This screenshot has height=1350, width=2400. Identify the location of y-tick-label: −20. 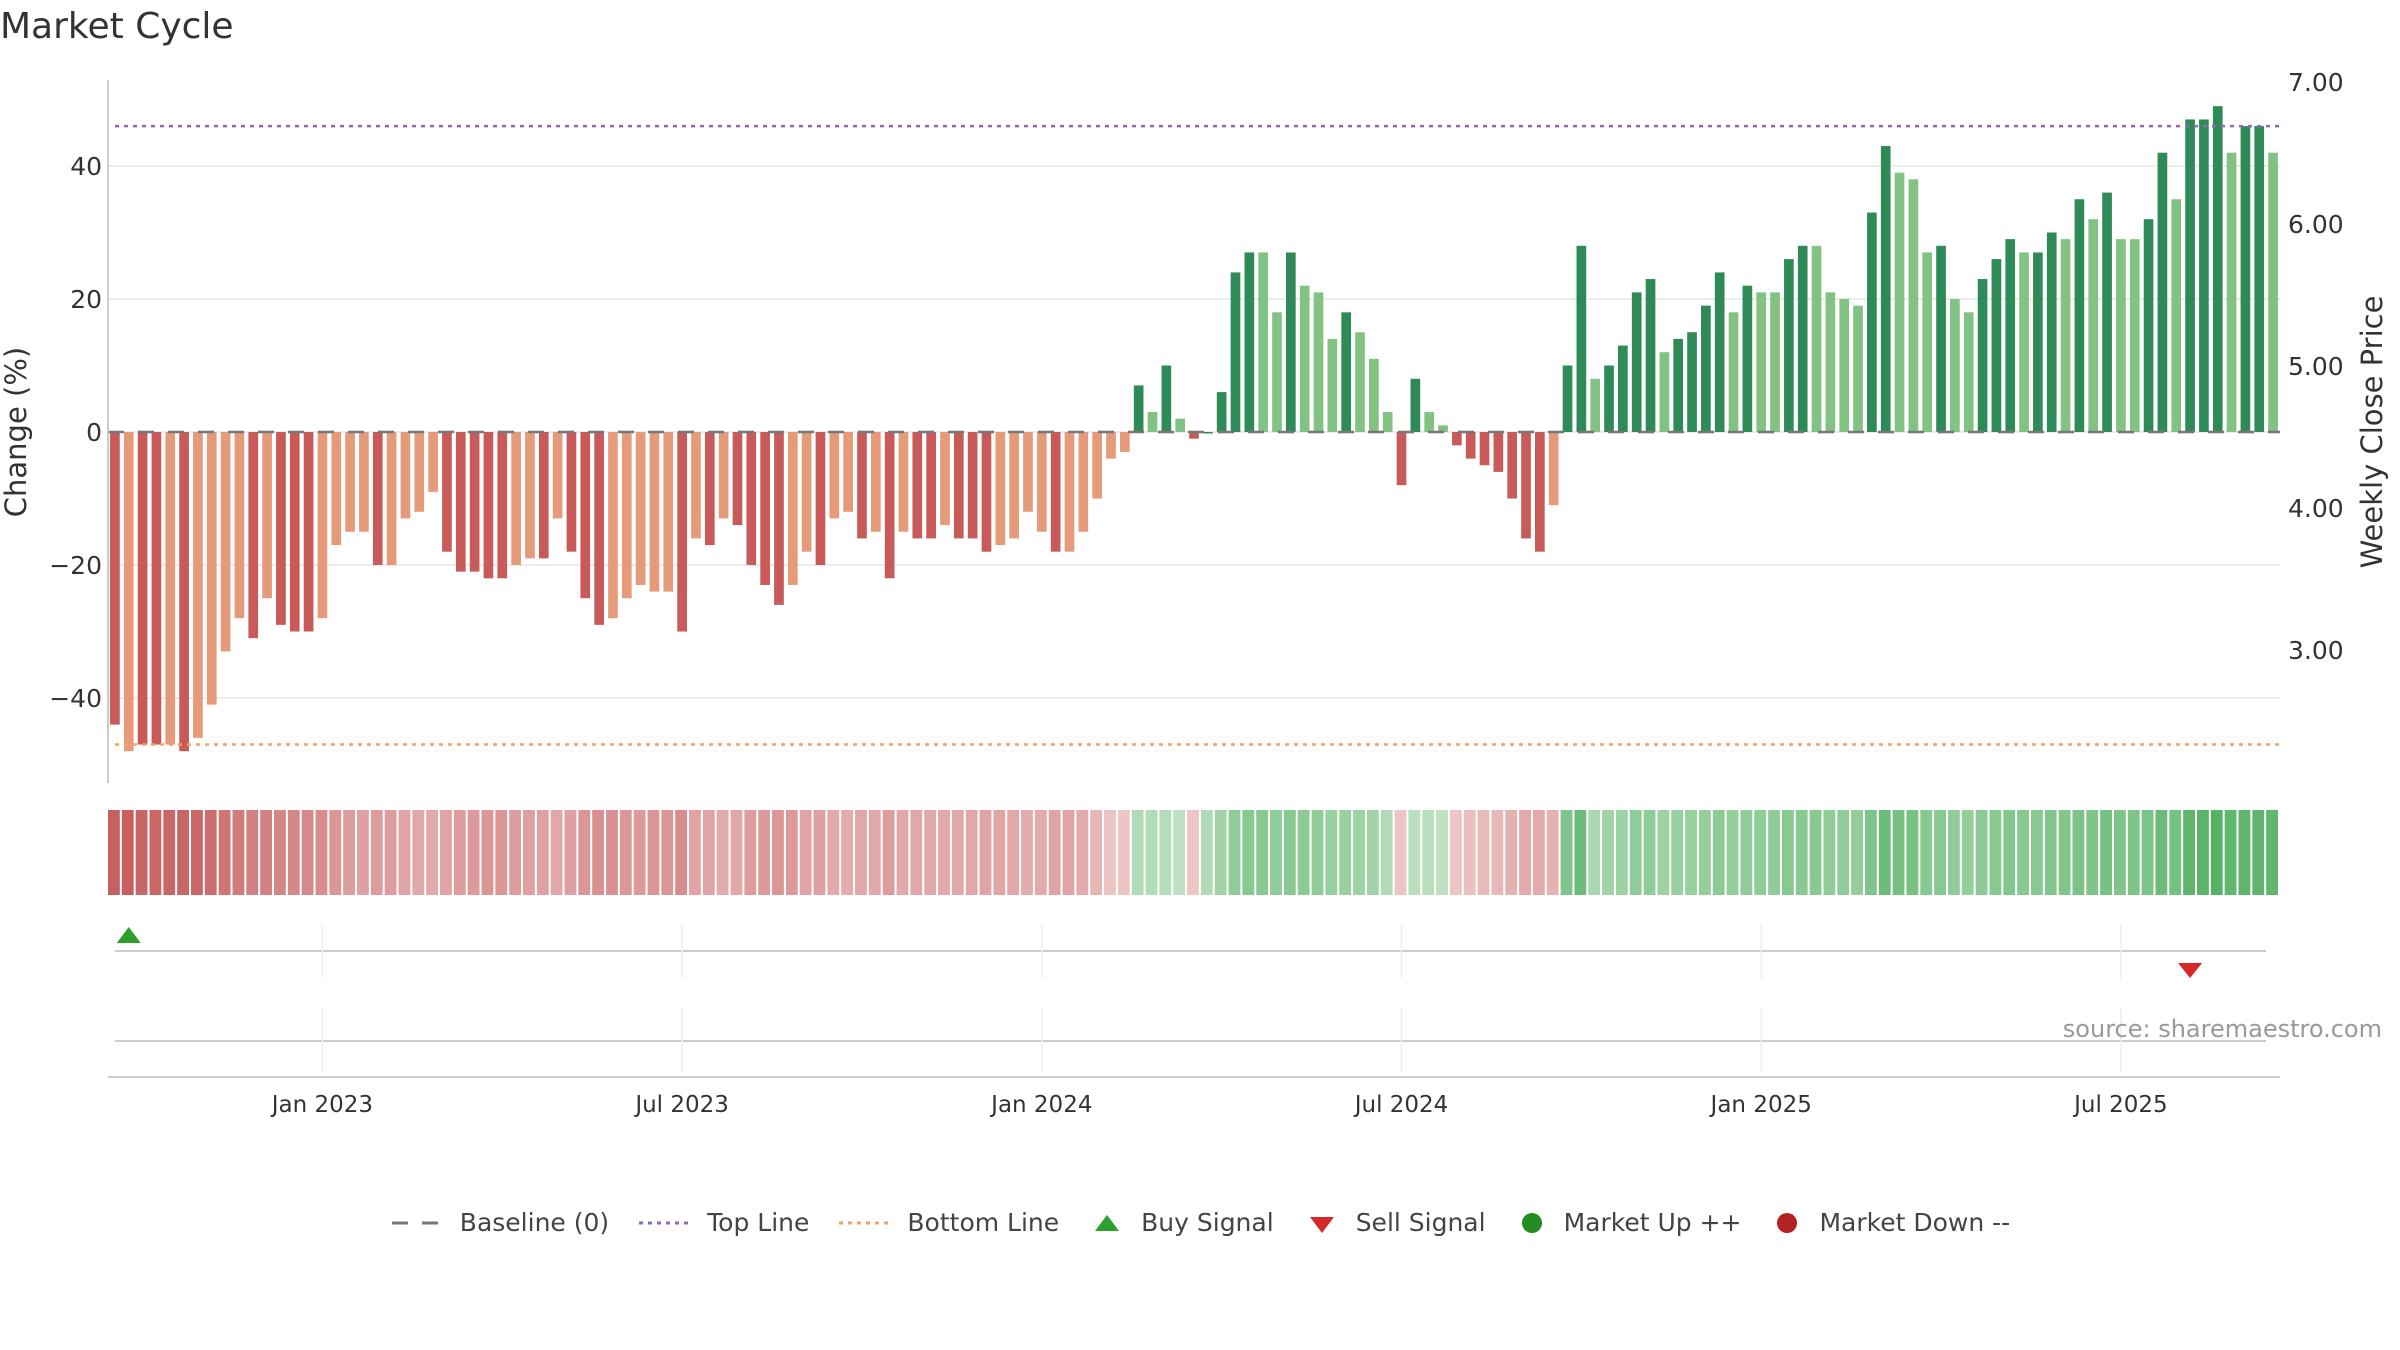
(75, 565).